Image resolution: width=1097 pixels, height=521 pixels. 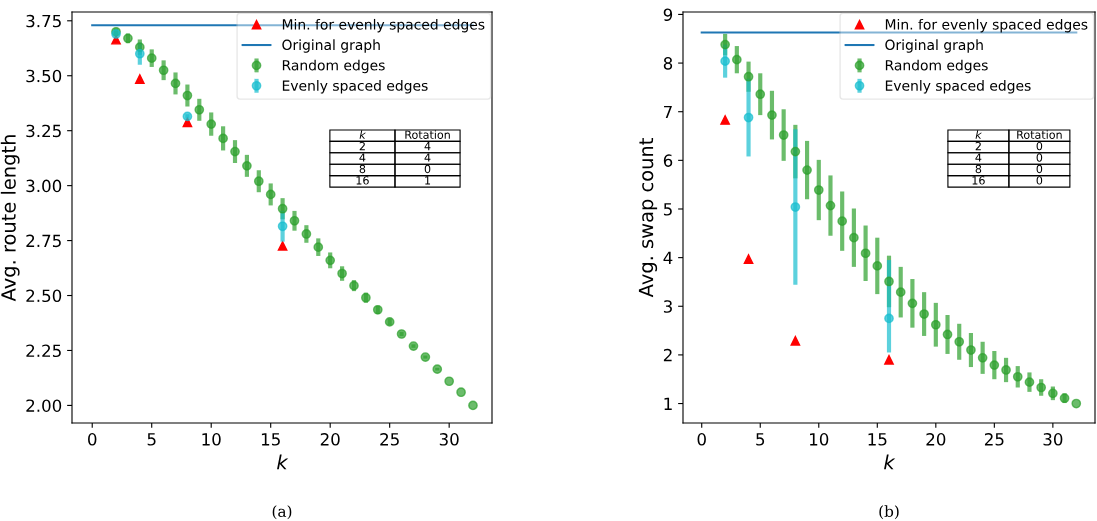 I want to click on annotation: 1, so click(x=428, y=180).